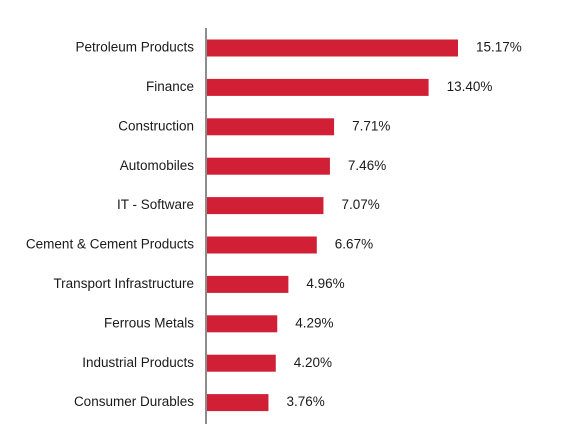 This screenshot has width=569, height=435. I want to click on value-label: 7.46%, so click(367, 165).